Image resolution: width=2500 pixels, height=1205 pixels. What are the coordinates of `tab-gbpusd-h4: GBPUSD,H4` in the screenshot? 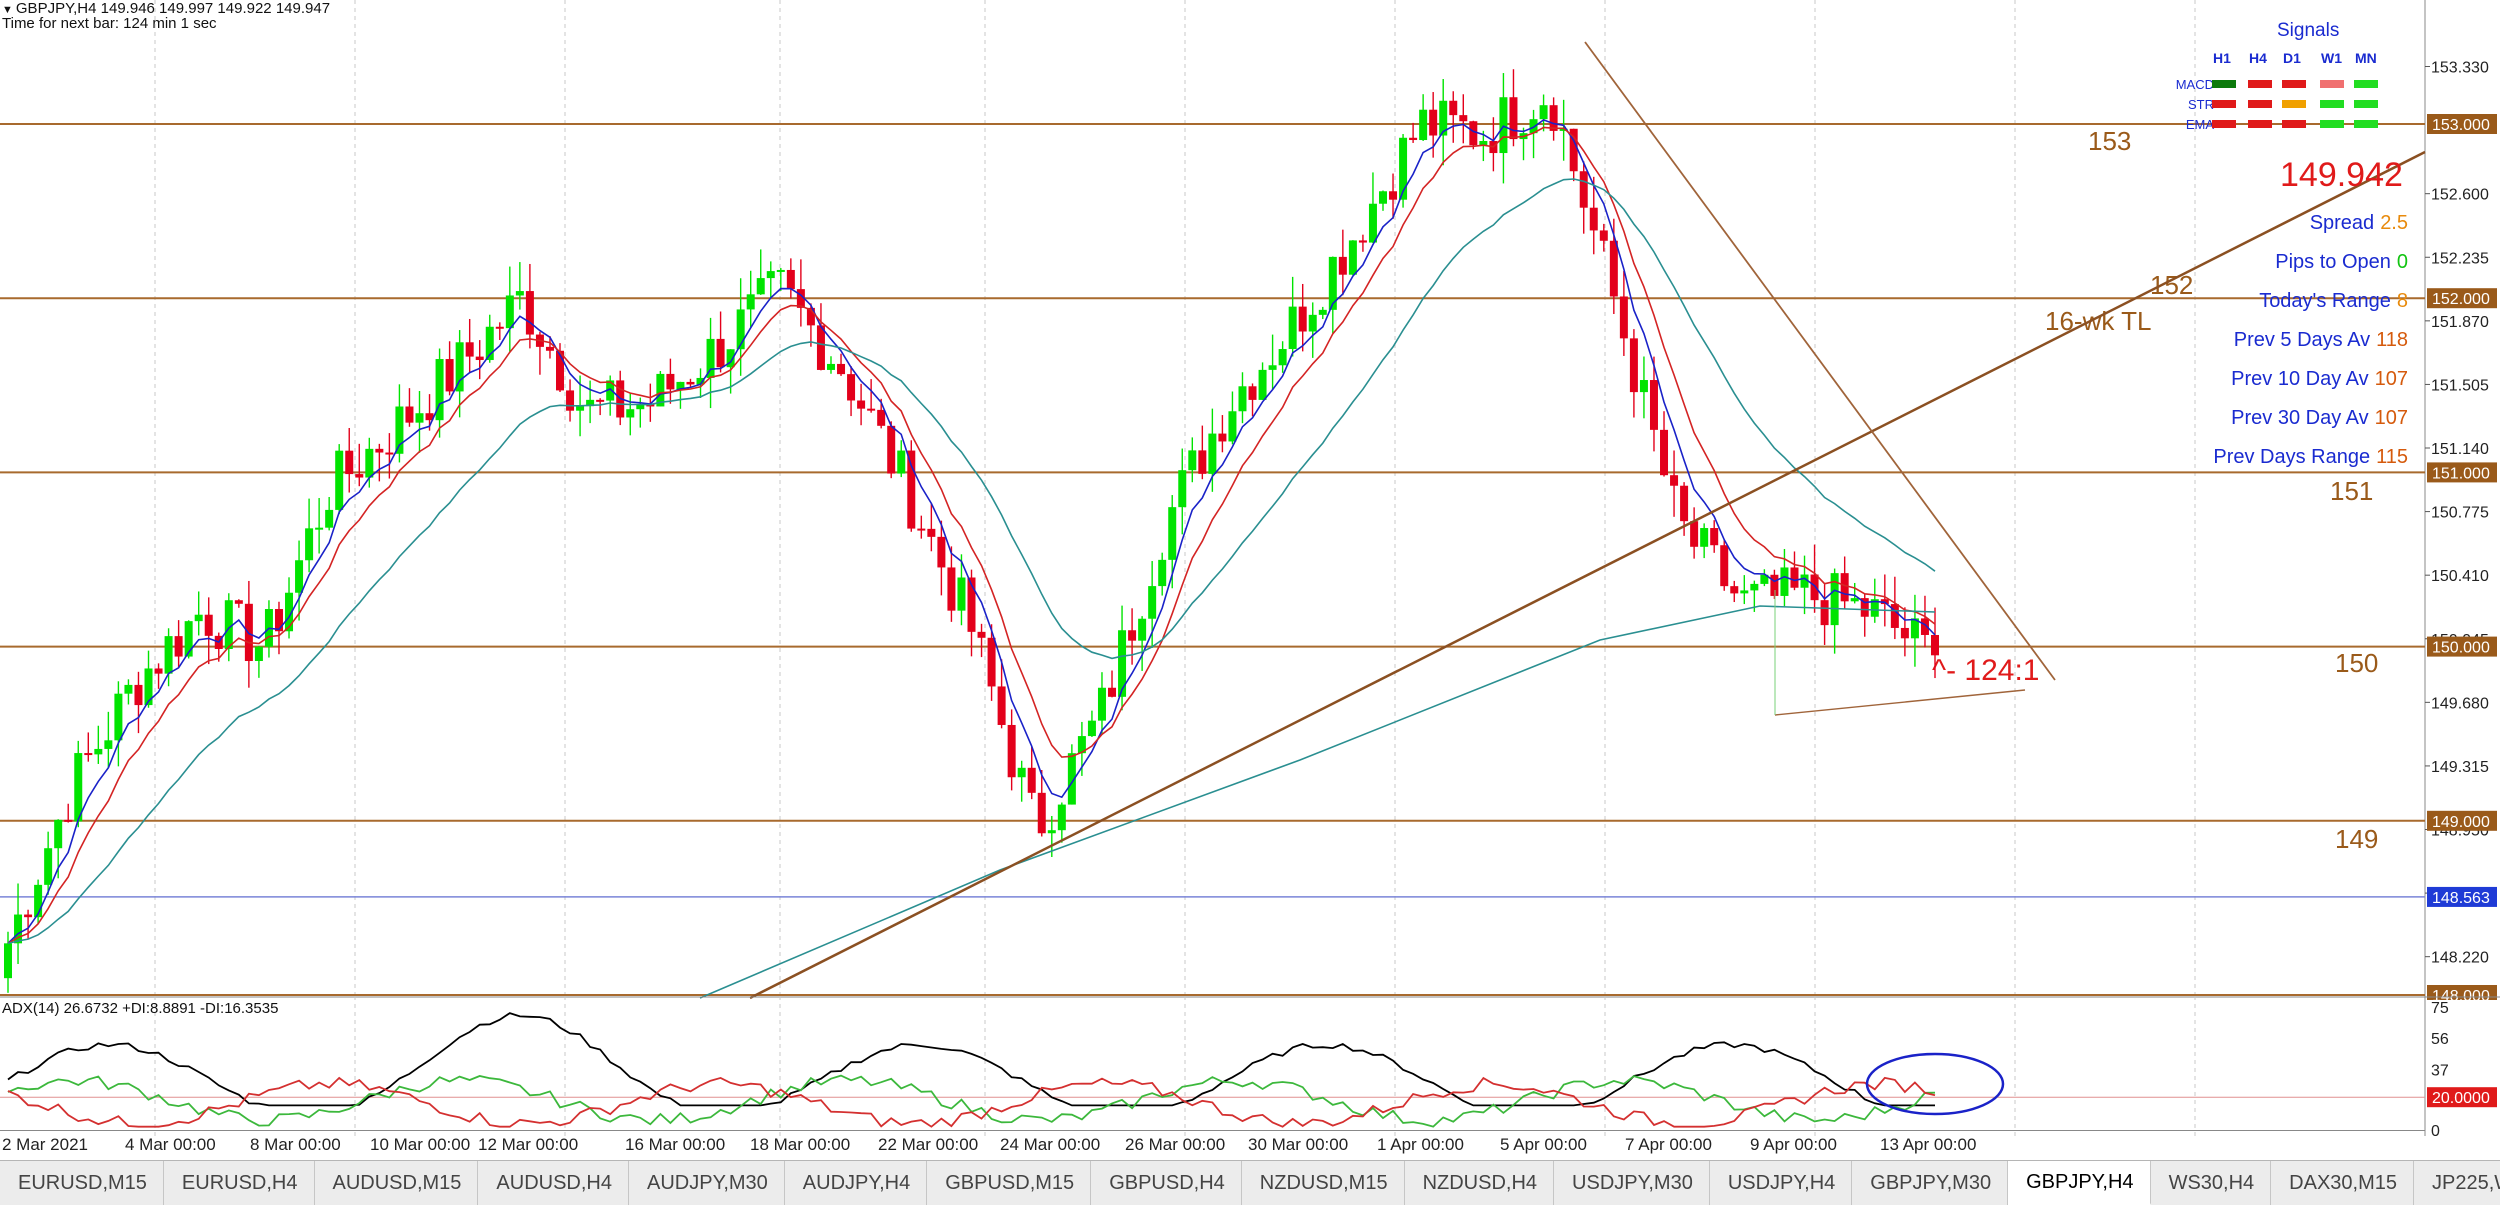 It's located at (1166, 1183).